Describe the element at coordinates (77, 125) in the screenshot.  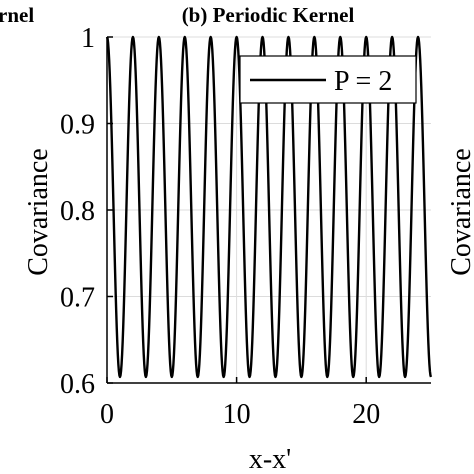
I see `y-tick-label: 0.9` at that location.